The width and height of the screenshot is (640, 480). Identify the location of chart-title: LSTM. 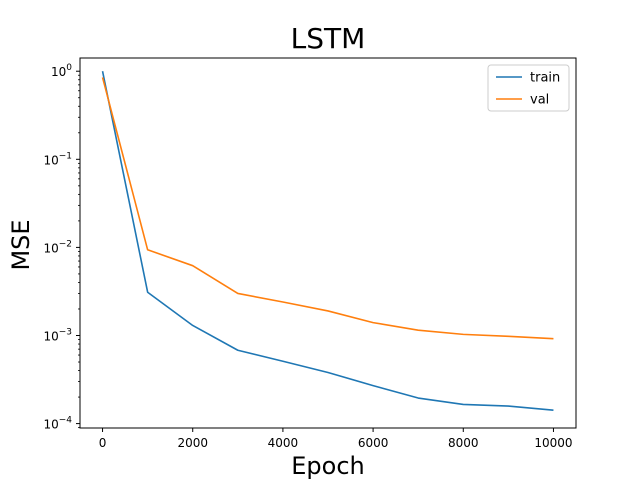
(328, 38).